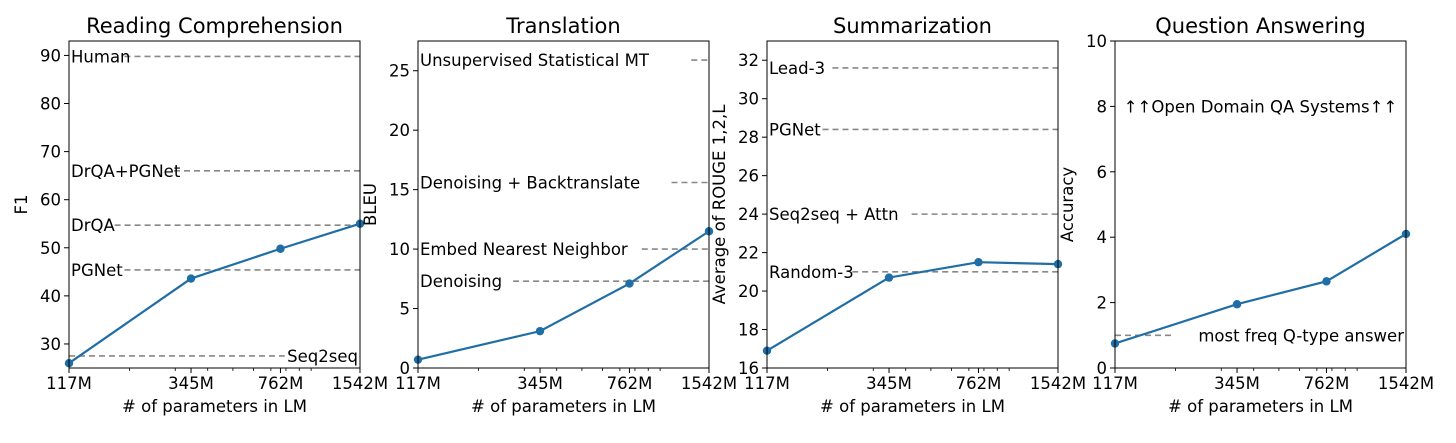 The image size is (1456, 443). I want to click on baseline-label: Embed Nearest Neighbor, so click(524, 249).